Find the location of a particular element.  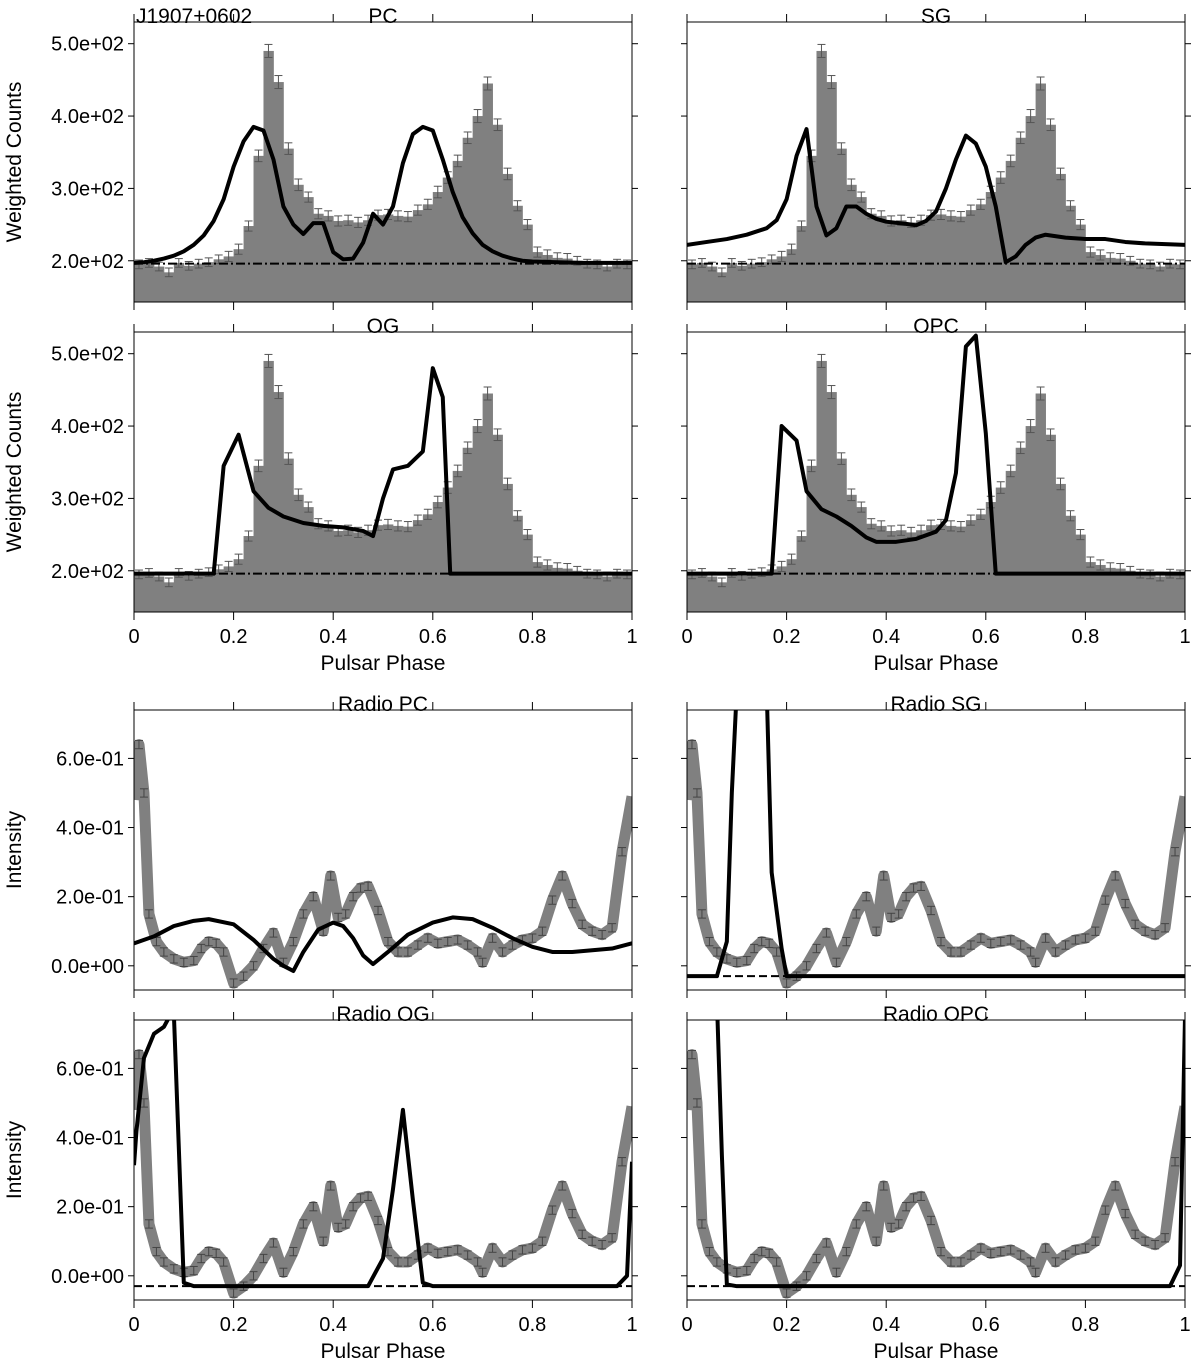

x-tick-label: 0.4 is located at coordinates (333, 637).